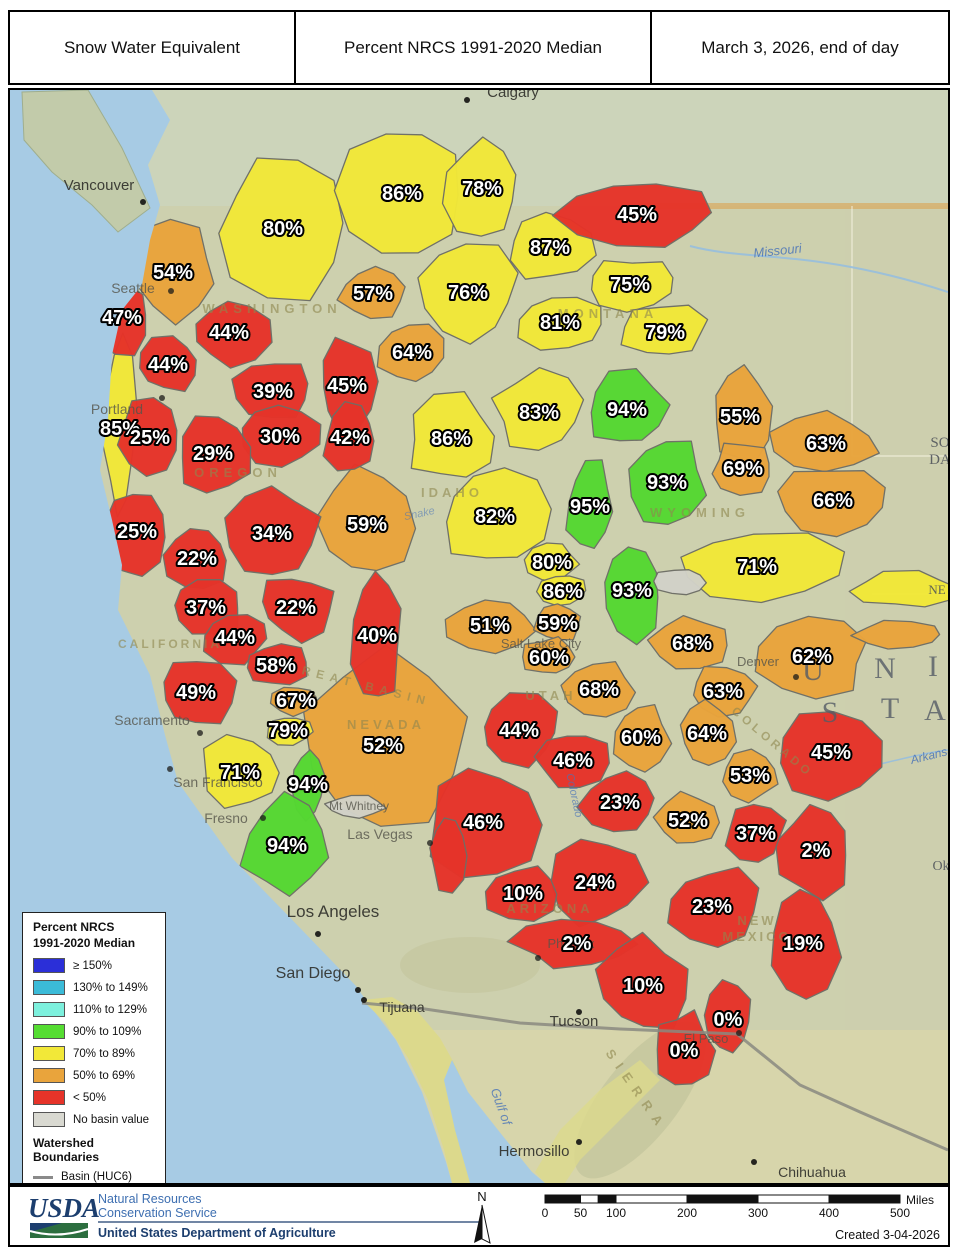 The width and height of the screenshot is (960, 1252). I want to click on plains-terrain, so click(896, 694).